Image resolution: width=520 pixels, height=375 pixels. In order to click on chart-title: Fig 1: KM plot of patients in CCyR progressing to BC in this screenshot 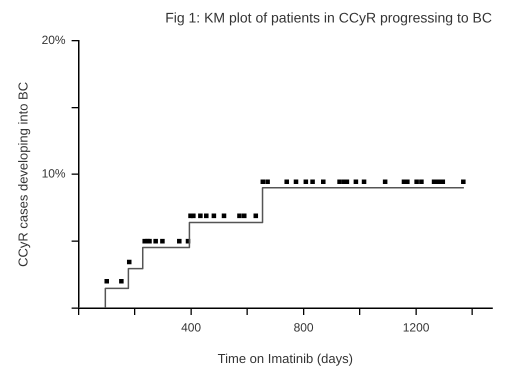, I will do `click(328, 17)`.